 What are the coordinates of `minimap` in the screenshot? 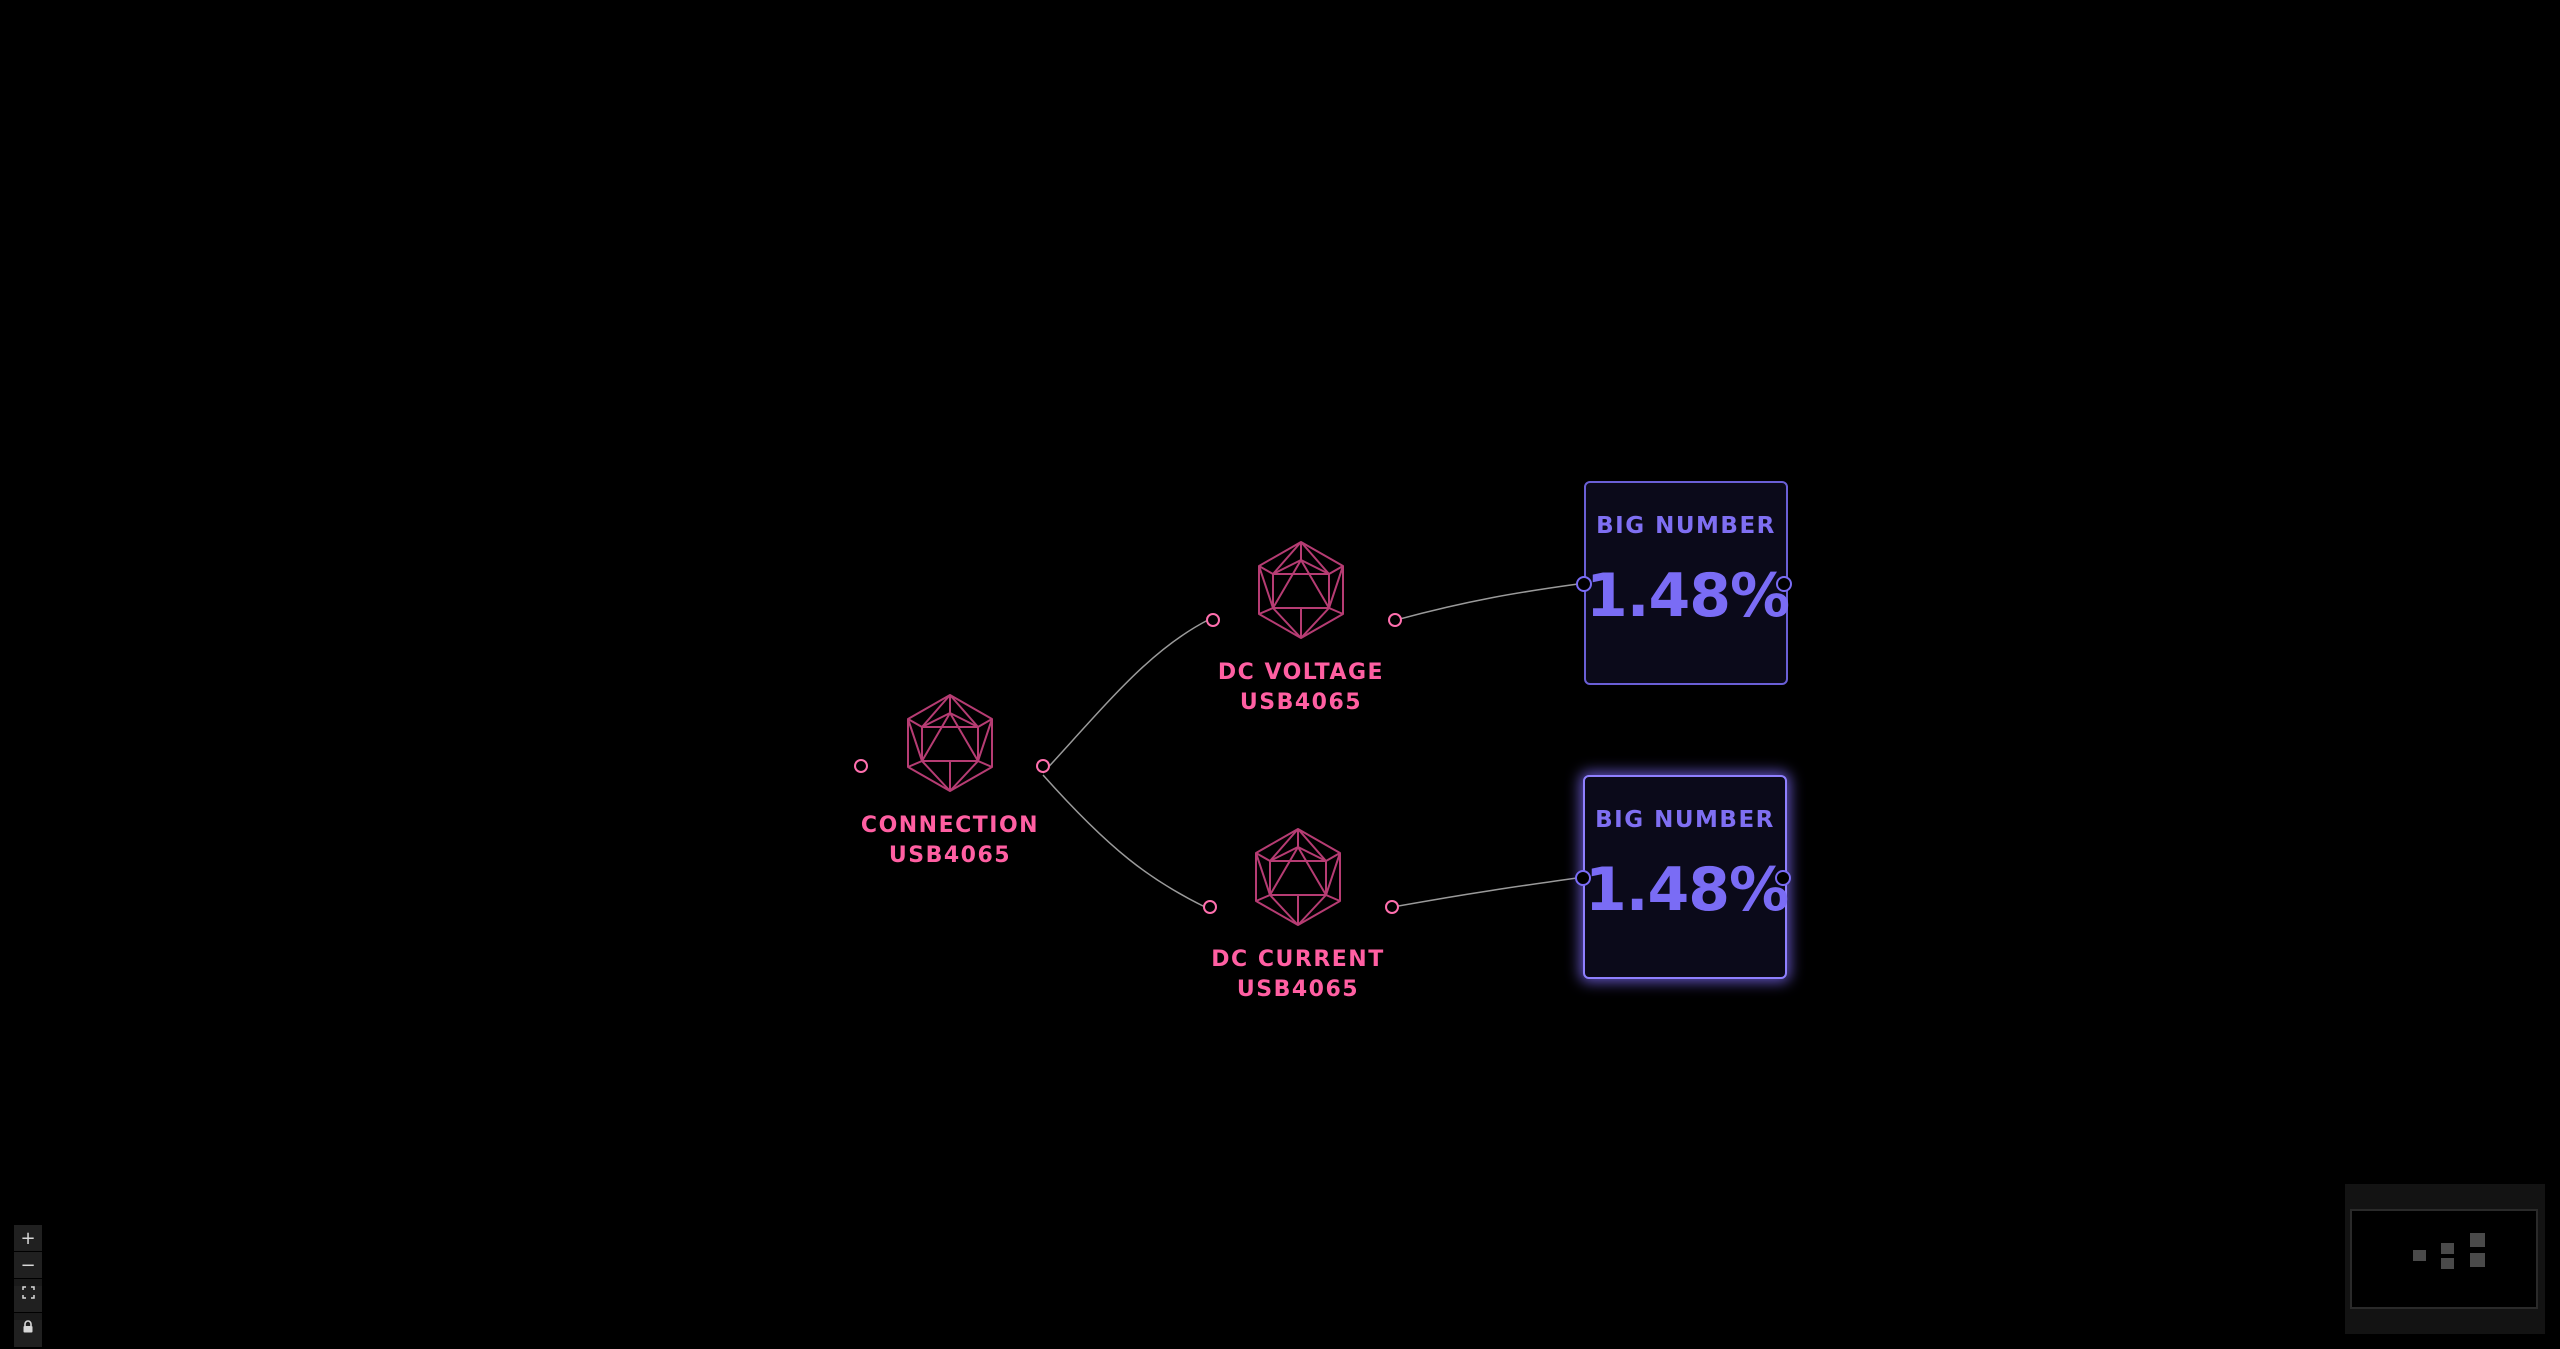 It's located at (2445, 1259).